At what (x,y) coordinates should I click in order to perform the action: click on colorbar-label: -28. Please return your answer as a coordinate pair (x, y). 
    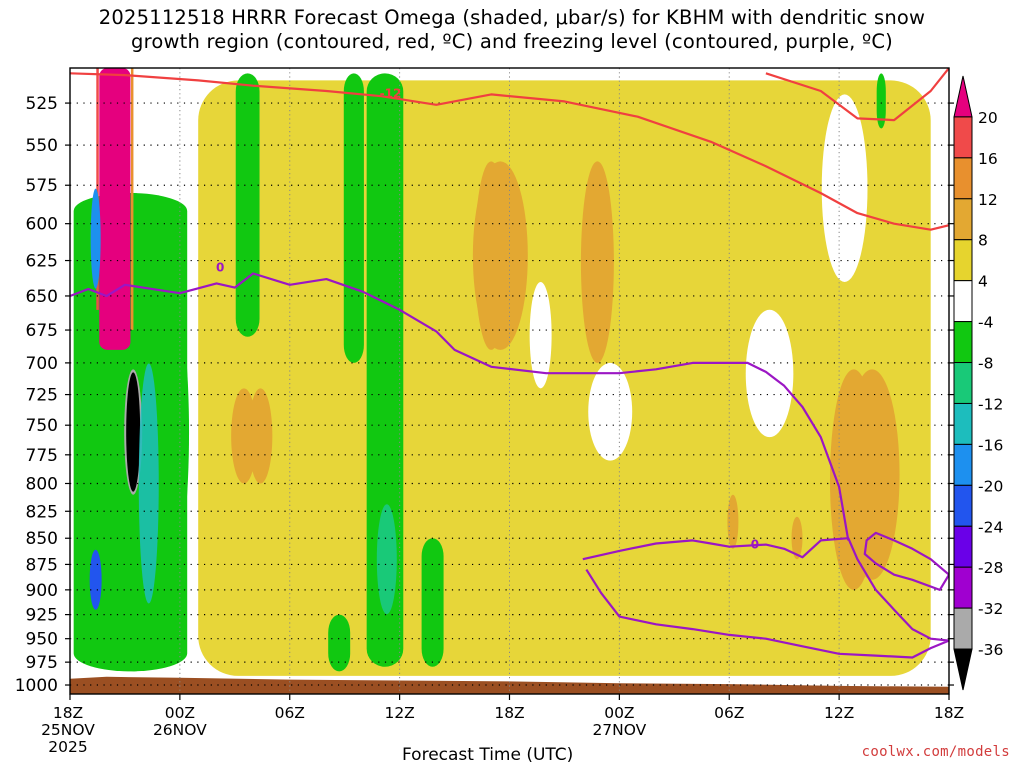
    Looking at the image, I should click on (990, 568).